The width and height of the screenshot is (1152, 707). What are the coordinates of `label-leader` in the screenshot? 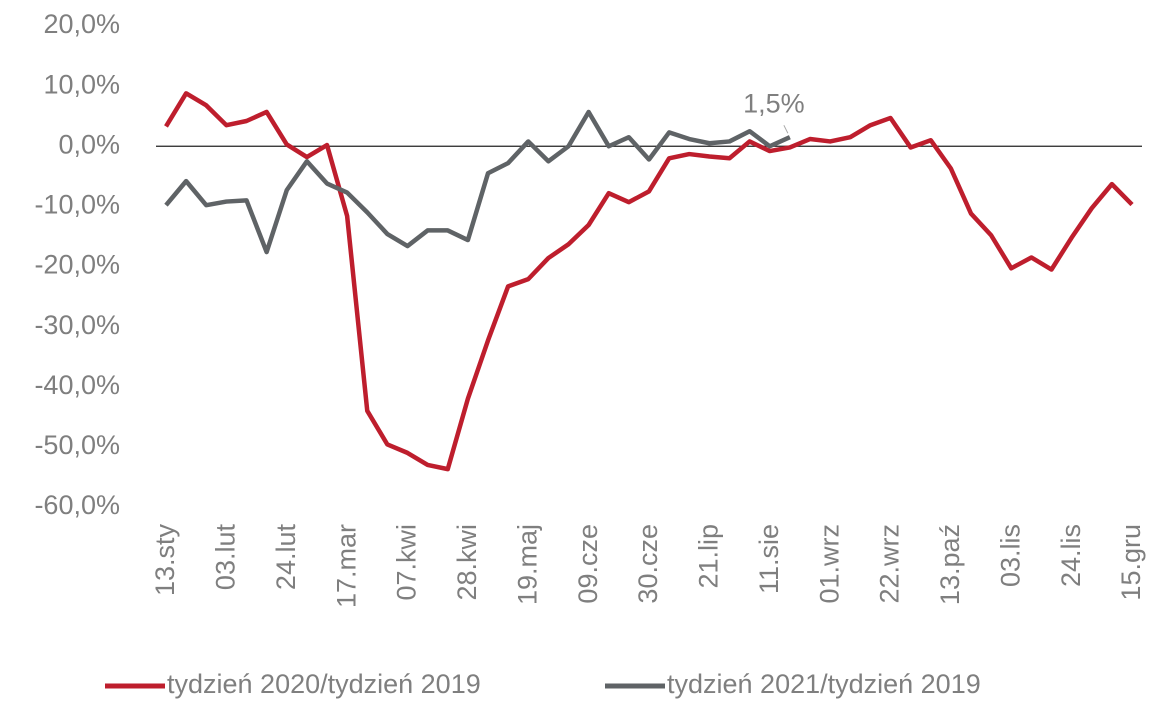 It's located at (786, 129).